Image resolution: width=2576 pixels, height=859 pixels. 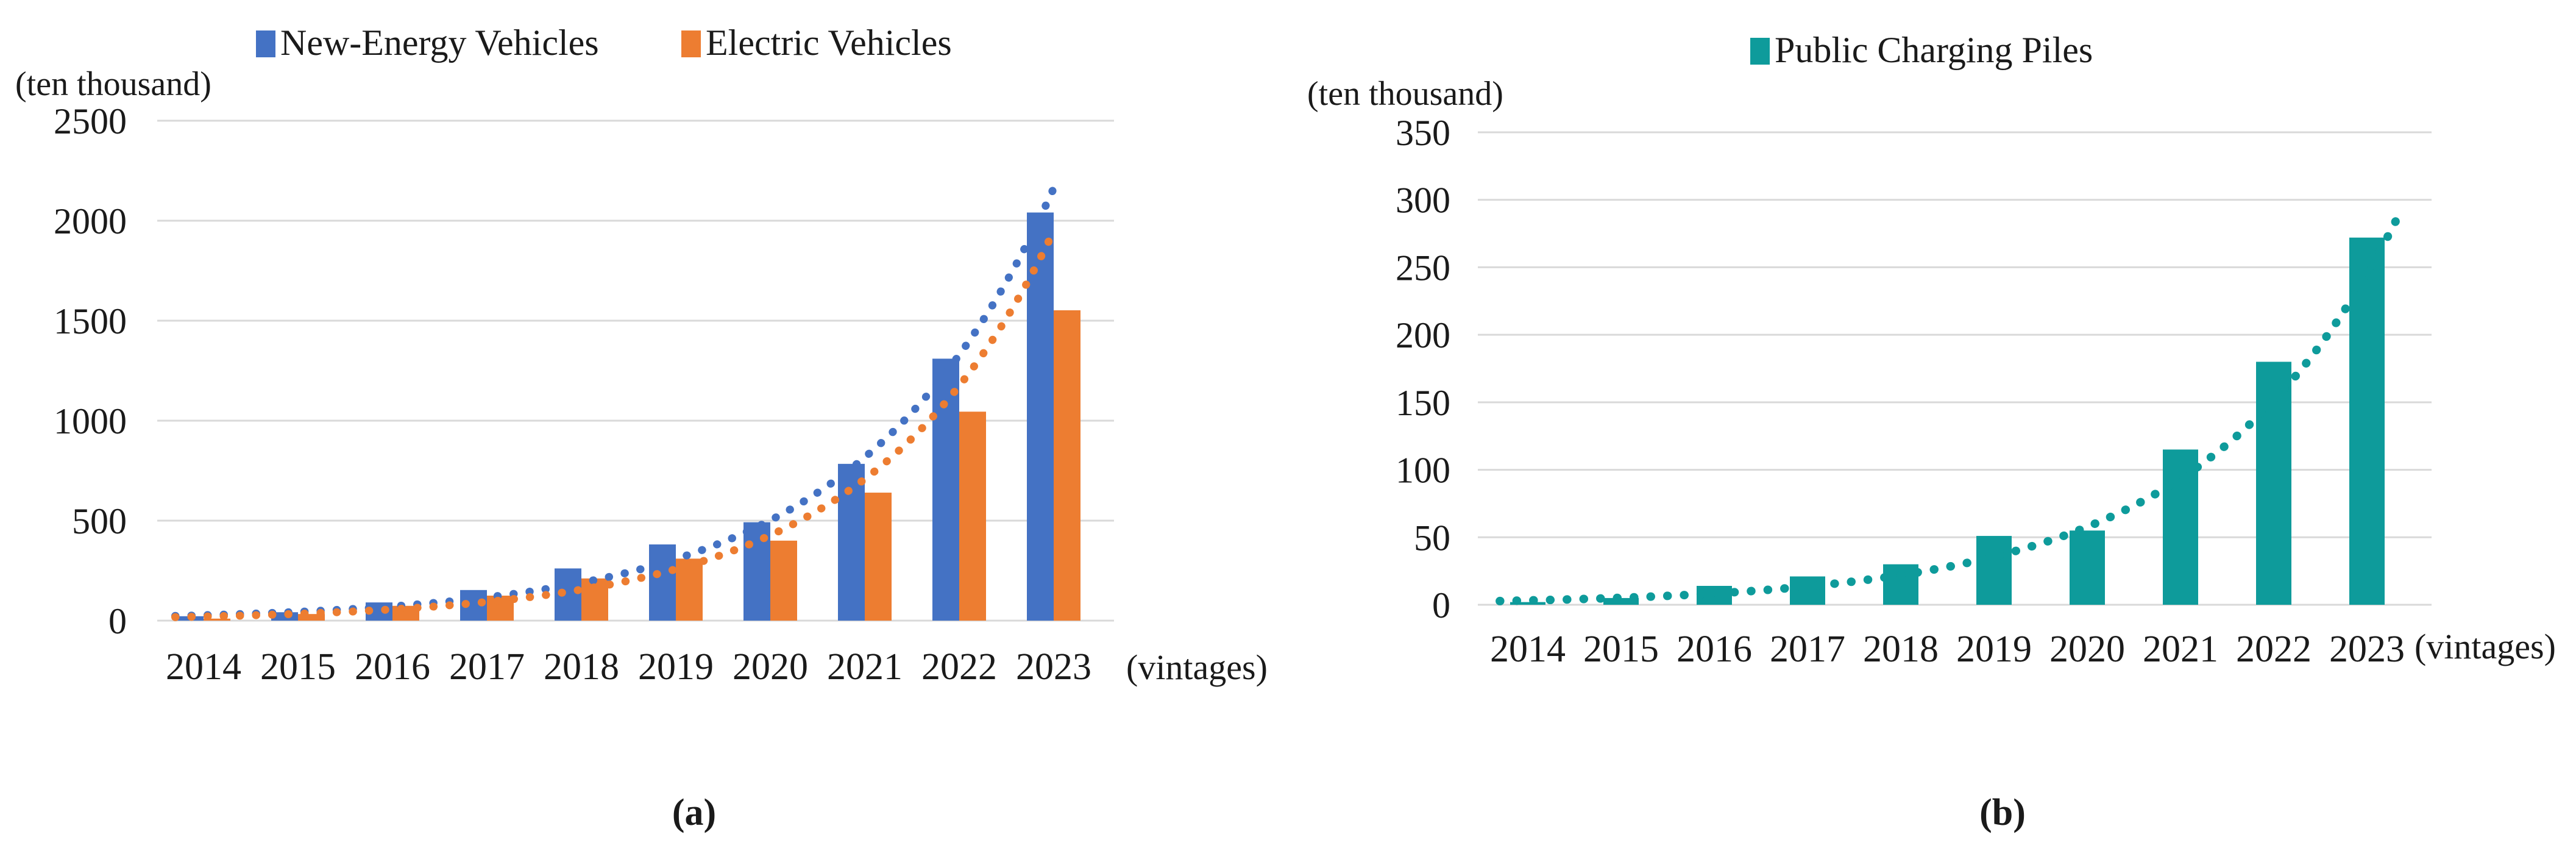 What do you see at coordinates (1808, 590) in the screenshot?
I see `bar-public-charging-piles-2017` at bounding box center [1808, 590].